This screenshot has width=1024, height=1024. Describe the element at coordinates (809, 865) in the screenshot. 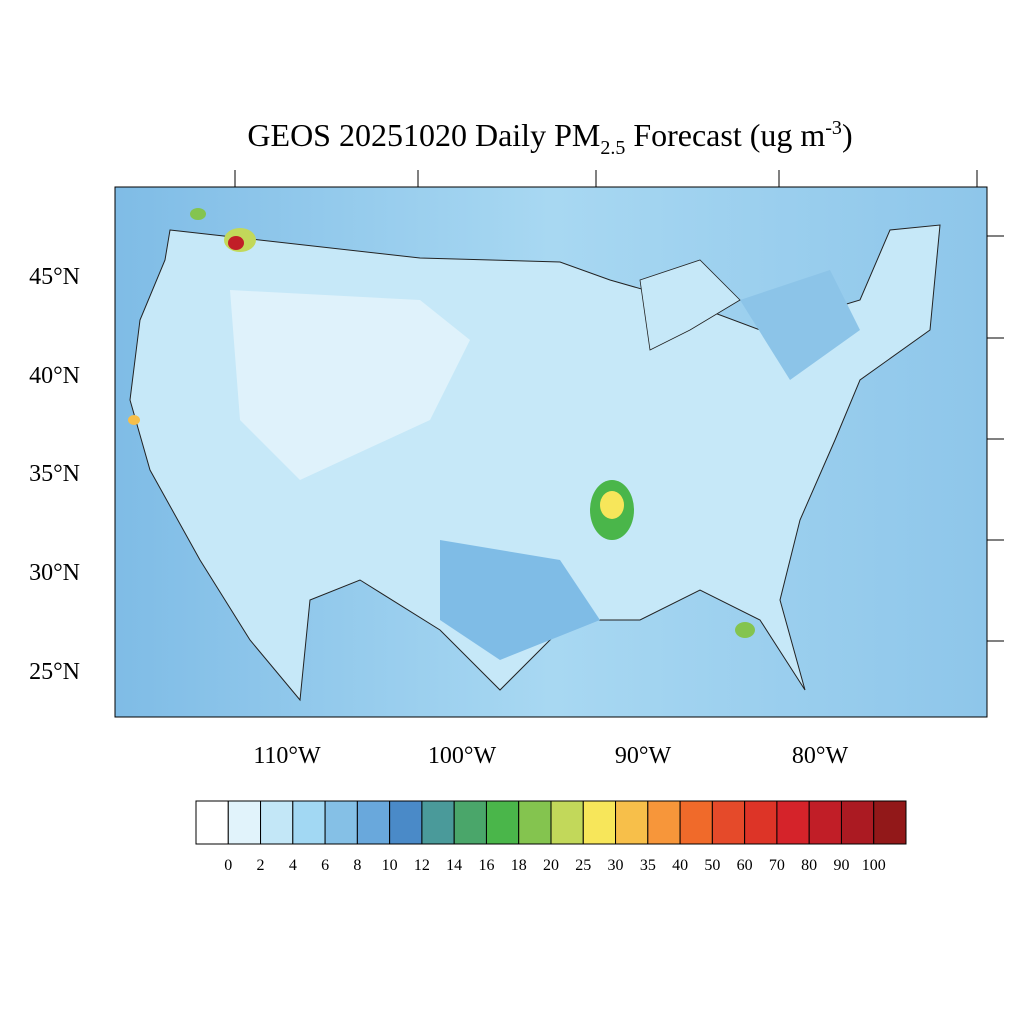

I see `colorbar-label: 80` at that location.